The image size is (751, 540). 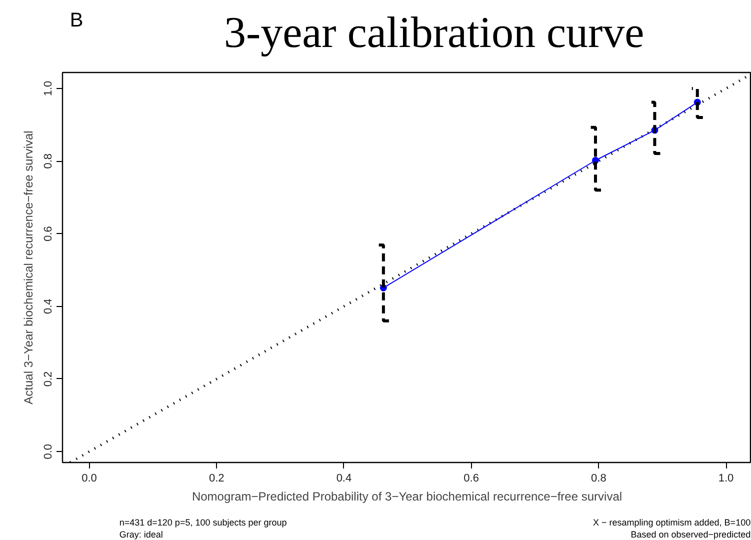 I want to click on text: Gray: ideal, so click(x=141, y=535).